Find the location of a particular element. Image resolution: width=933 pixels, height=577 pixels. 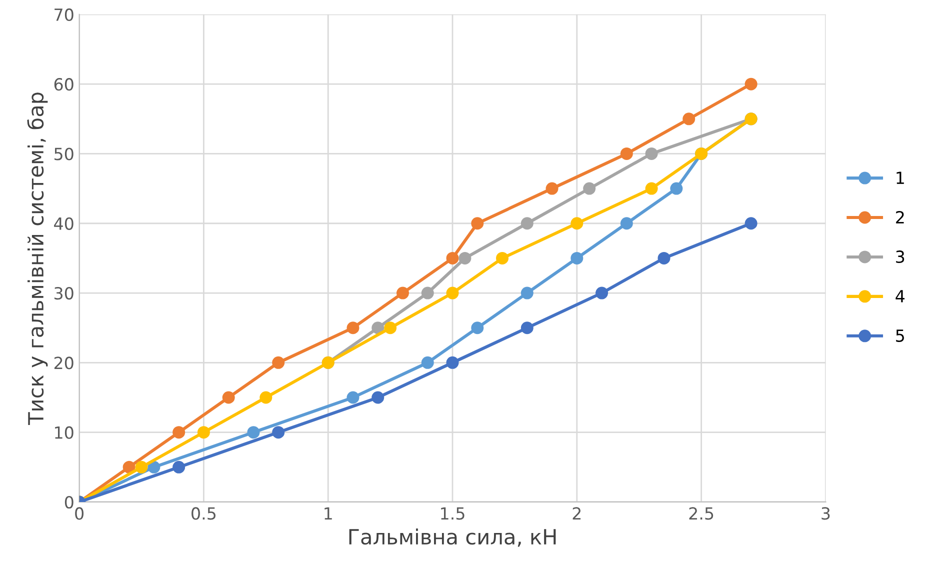

legend-label: 1 is located at coordinates (900, 178).